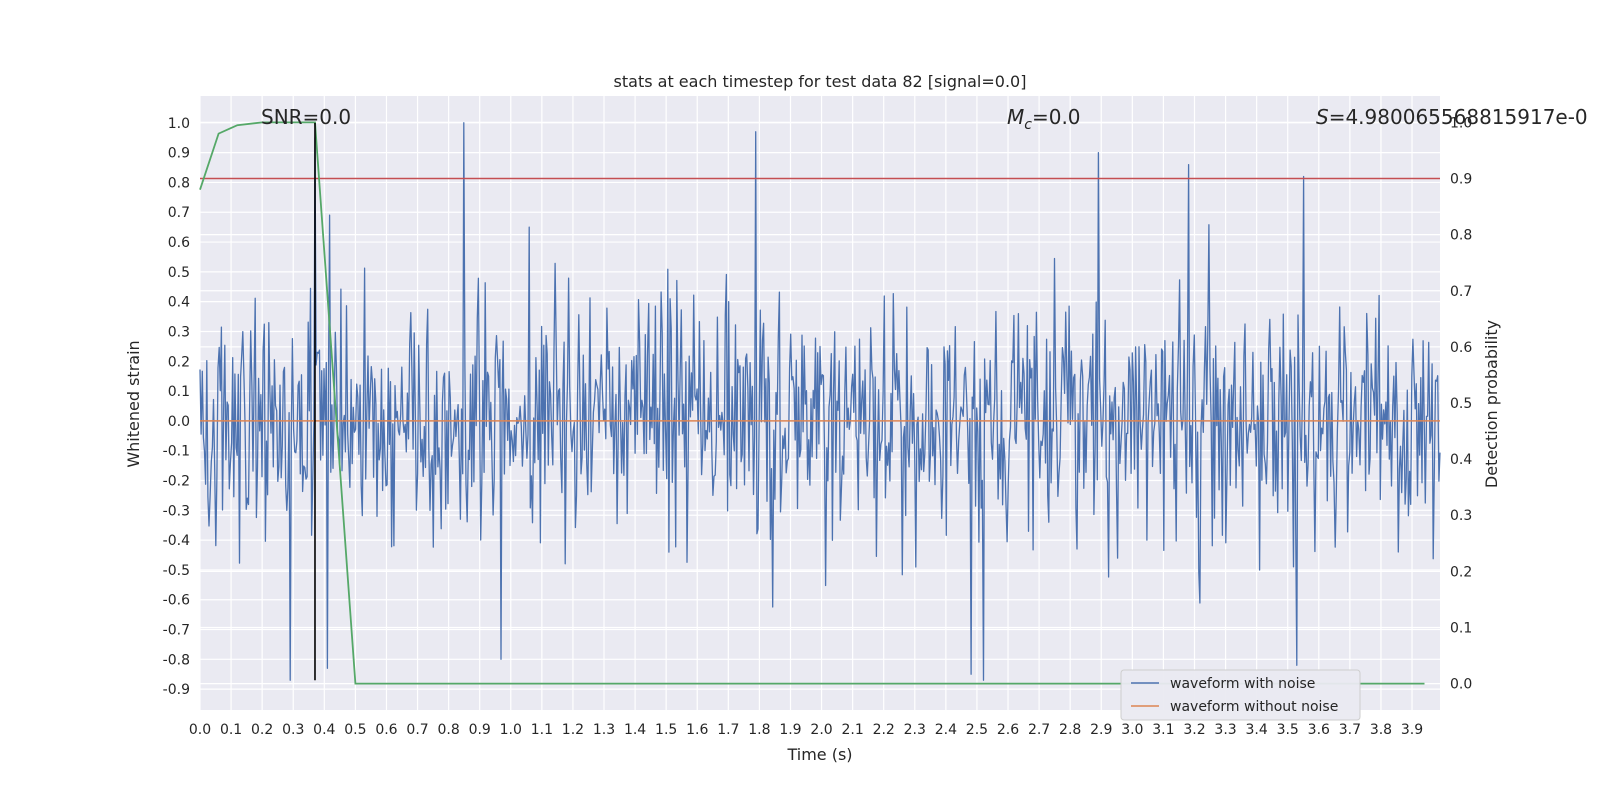 This screenshot has height=800, width=1600. Describe the element at coordinates (293, 730) in the screenshot. I see `x-tick-label: 0.3` at that location.